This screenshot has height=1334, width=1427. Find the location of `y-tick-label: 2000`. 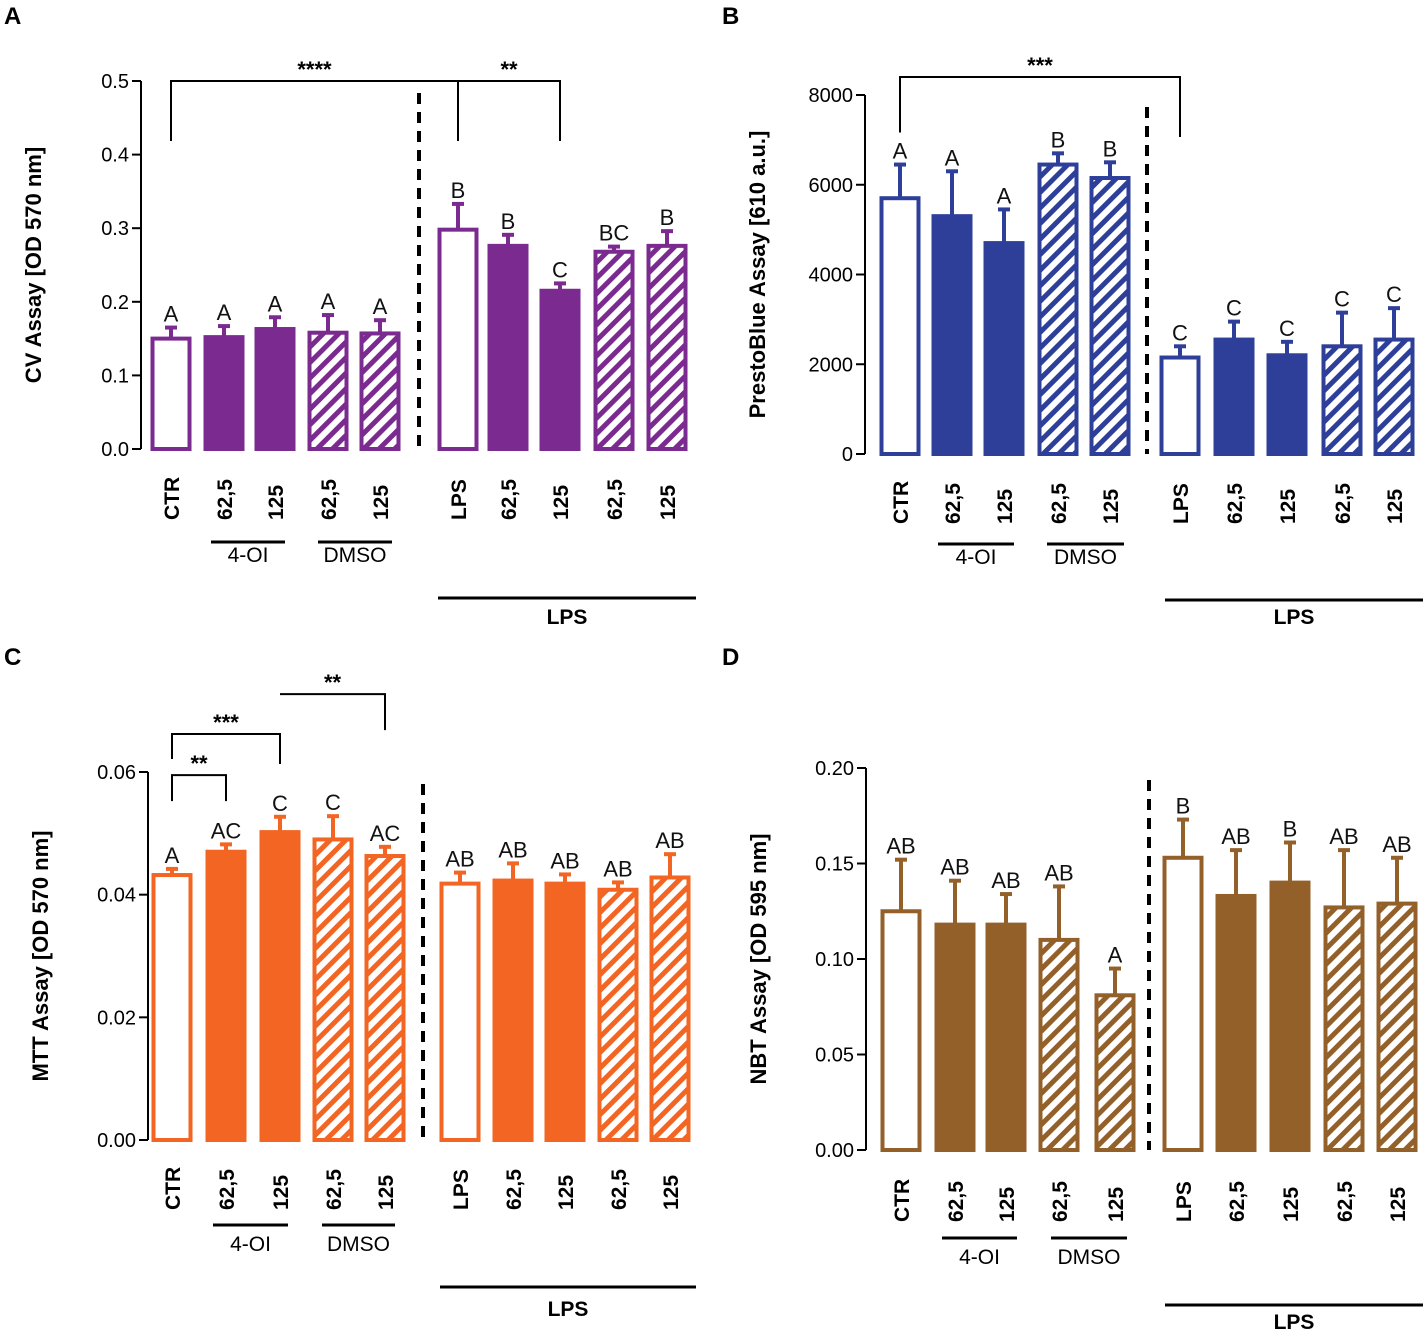

y-tick-label: 2000 is located at coordinates (831, 365).